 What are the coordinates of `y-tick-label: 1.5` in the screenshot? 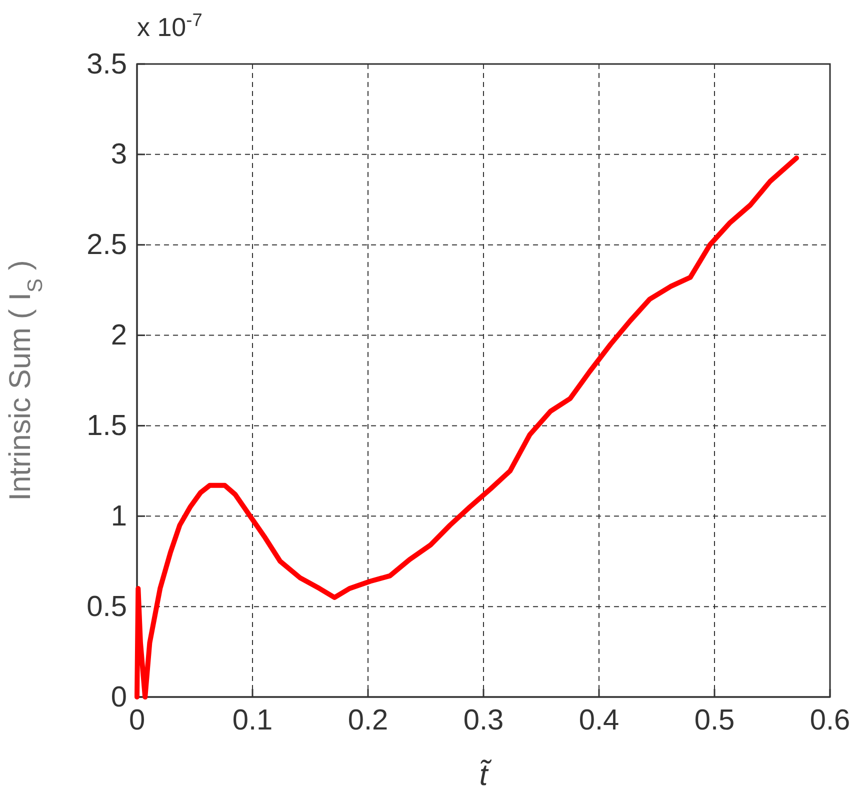 It's located at (106, 426).